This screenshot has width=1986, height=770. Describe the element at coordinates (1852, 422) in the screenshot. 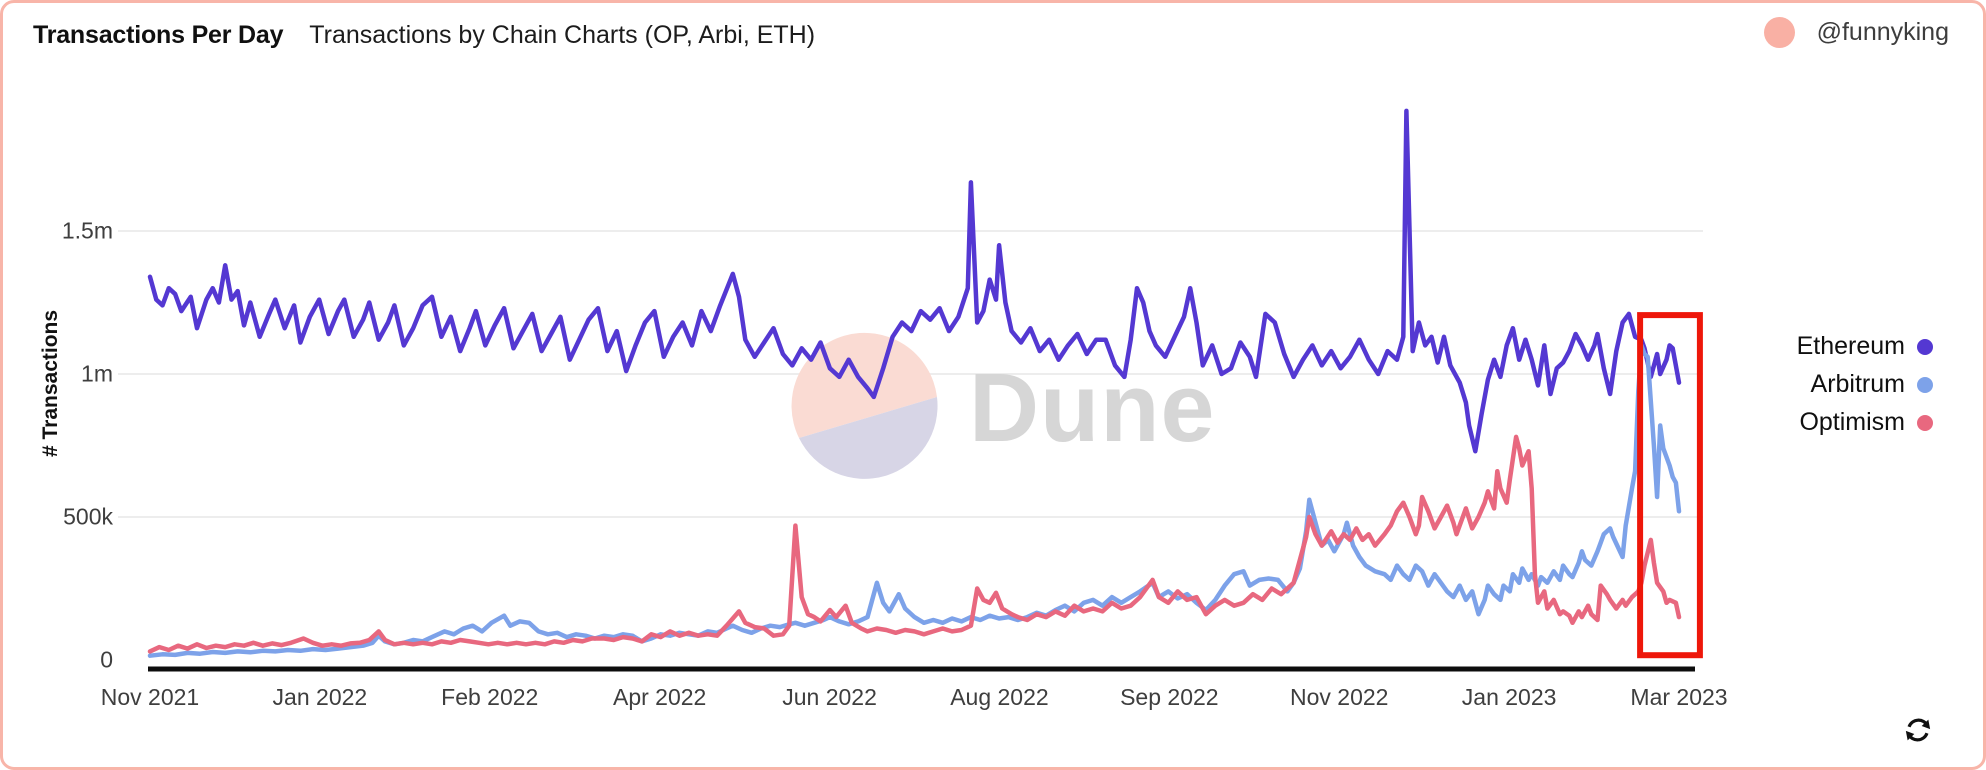

I see `legend-label: Optimism` at that location.